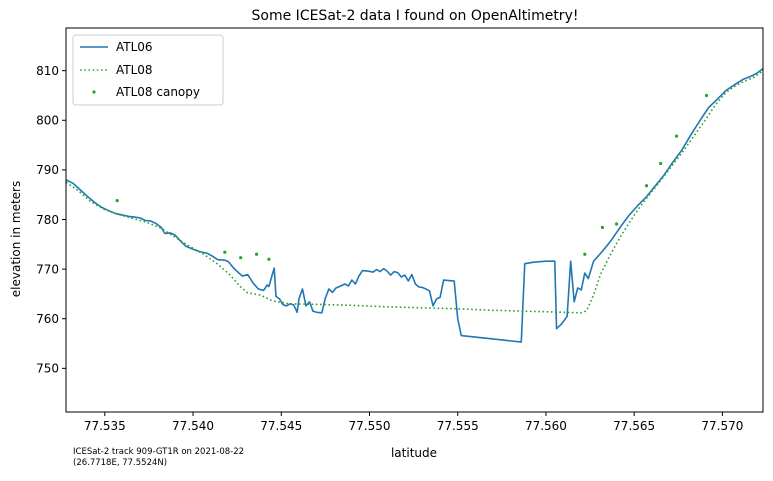 Image resolution: width=773 pixels, height=481 pixels. I want to click on y-tick-label: 750, so click(47, 369).